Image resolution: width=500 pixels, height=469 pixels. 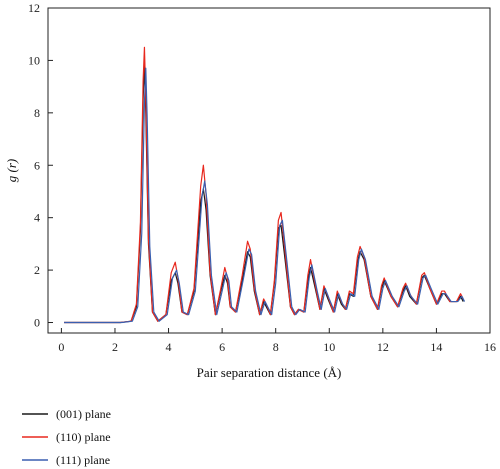 What do you see at coordinates (83, 414) in the screenshot?
I see `legend-label-1: (001) plane` at bounding box center [83, 414].